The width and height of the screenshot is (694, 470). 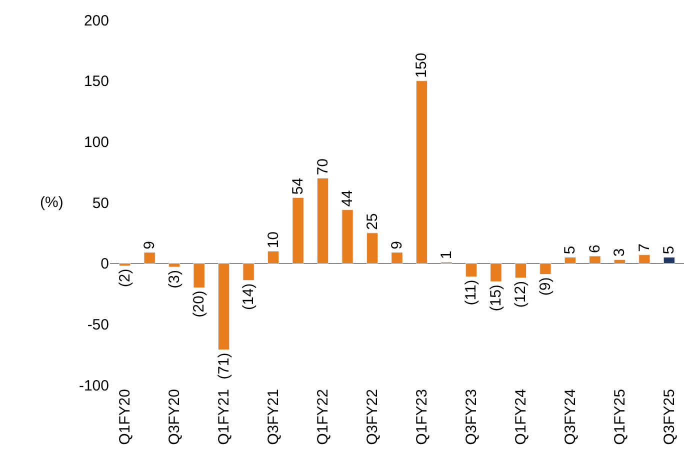 What do you see at coordinates (223, 366) in the screenshot?
I see `data-label: (71)` at bounding box center [223, 366].